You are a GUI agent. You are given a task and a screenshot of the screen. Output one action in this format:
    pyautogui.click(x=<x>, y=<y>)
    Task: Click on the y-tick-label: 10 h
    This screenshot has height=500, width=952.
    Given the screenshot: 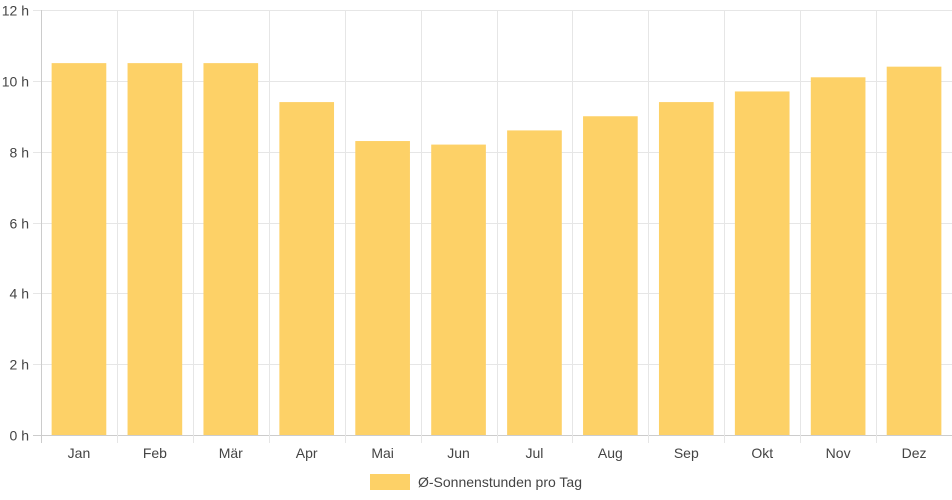 What is the action you would take?
    pyautogui.click(x=15, y=82)
    